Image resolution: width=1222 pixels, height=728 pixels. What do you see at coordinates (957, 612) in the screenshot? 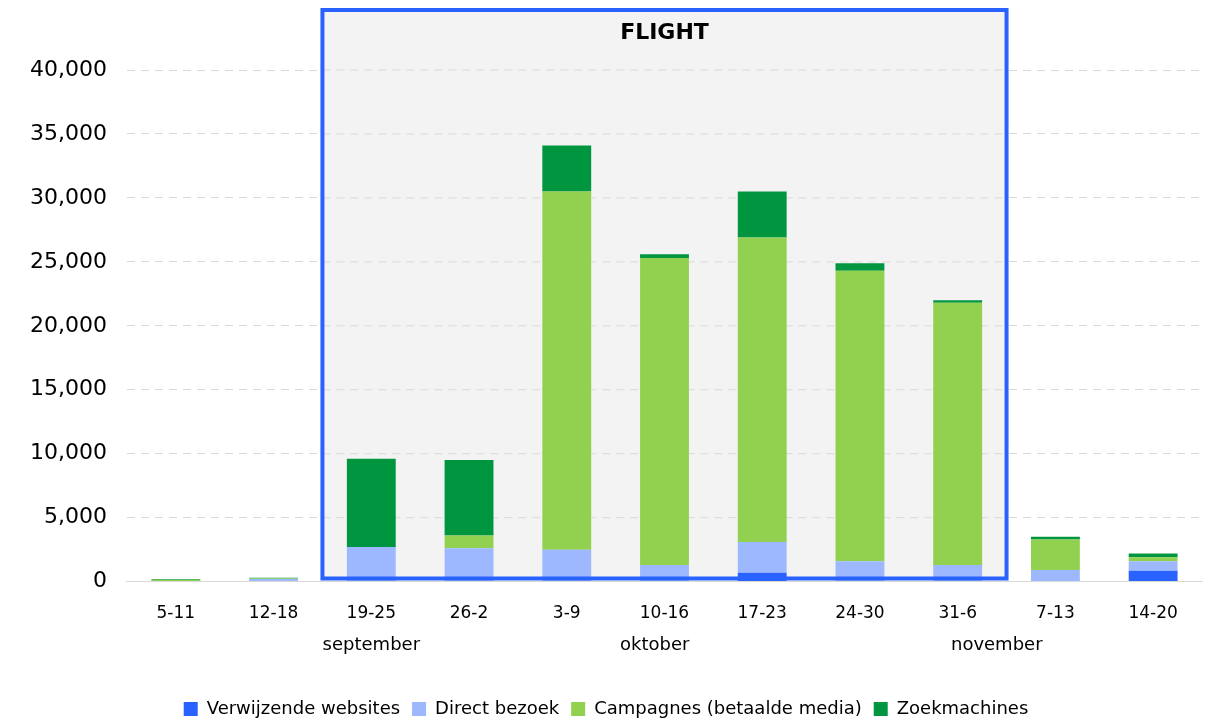
I see `x-tick-label: 31-6` at bounding box center [957, 612].